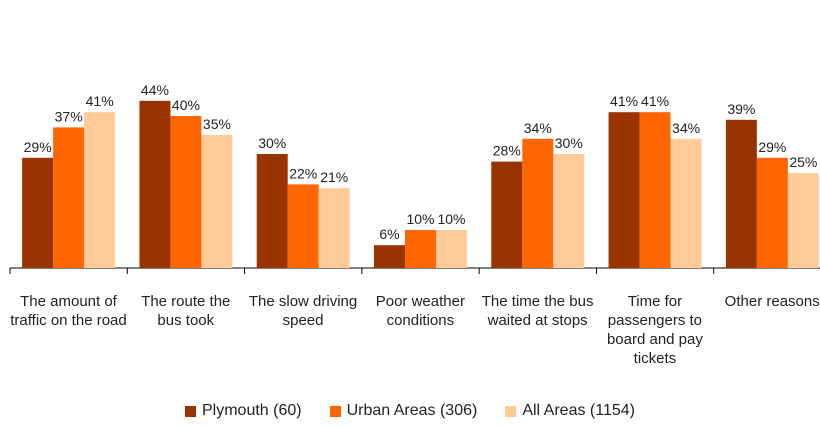 Image resolution: width=820 pixels, height=428 pixels. Describe the element at coordinates (186, 105) in the screenshot. I see `value-label: 40%` at that location.